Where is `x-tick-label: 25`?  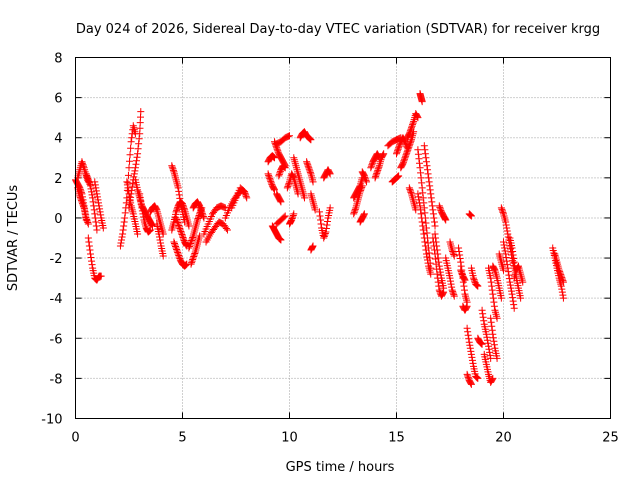 x-tick-label: 25 is located at coordinates (610, 438).